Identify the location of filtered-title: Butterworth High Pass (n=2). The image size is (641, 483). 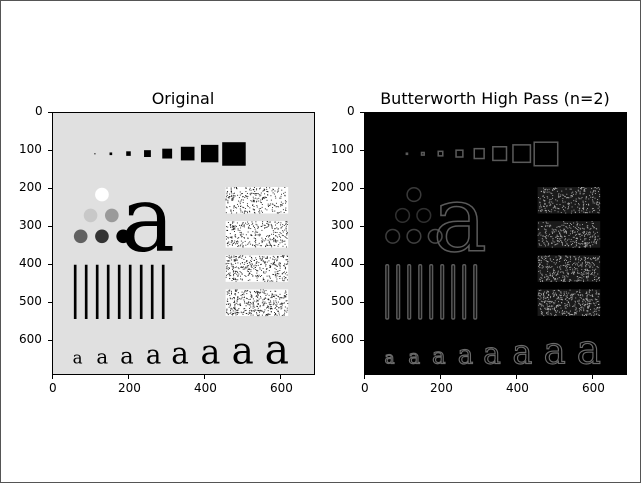
(495, 98).